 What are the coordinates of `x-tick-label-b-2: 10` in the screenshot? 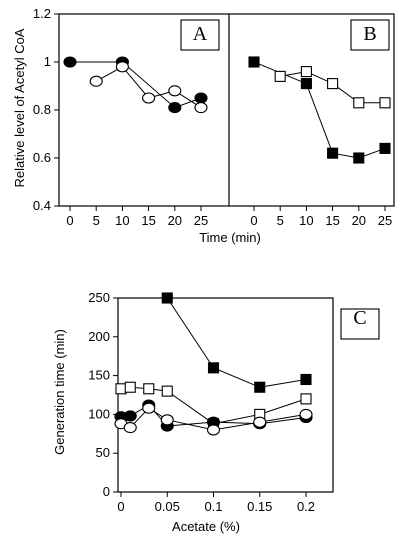 It's located at (306, 220).